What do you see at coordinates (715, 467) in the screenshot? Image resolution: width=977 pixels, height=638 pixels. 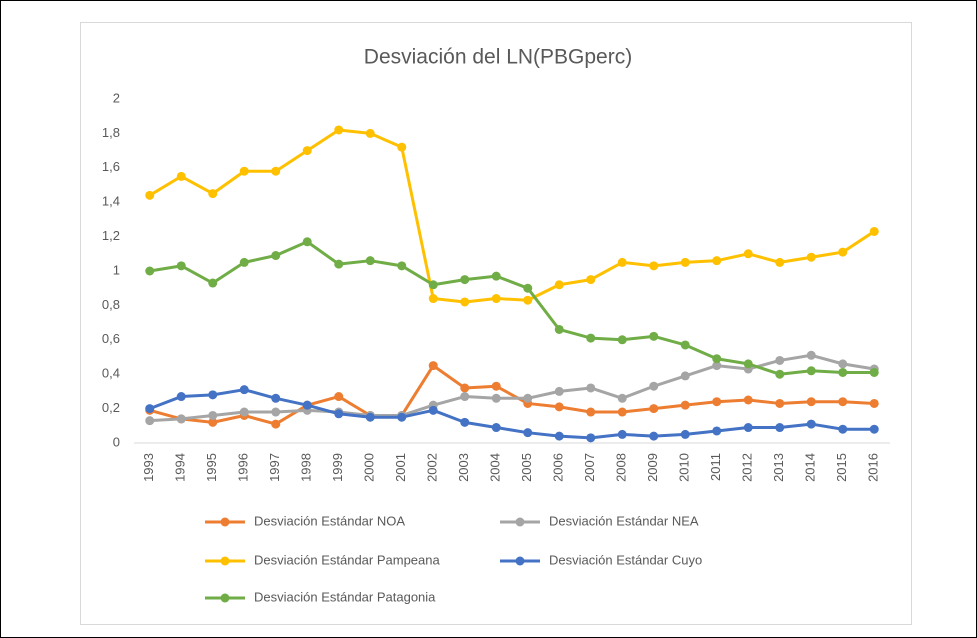 I see `x-tick-label: 2011` at bounding box center [715, 467].